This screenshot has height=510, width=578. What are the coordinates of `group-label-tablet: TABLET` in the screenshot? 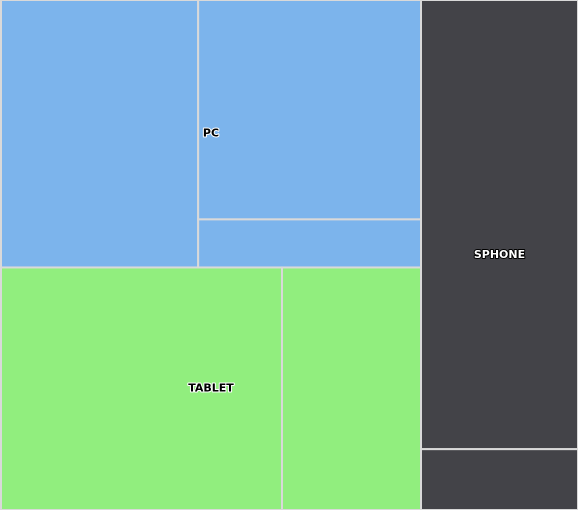 It's located at (211, 388).